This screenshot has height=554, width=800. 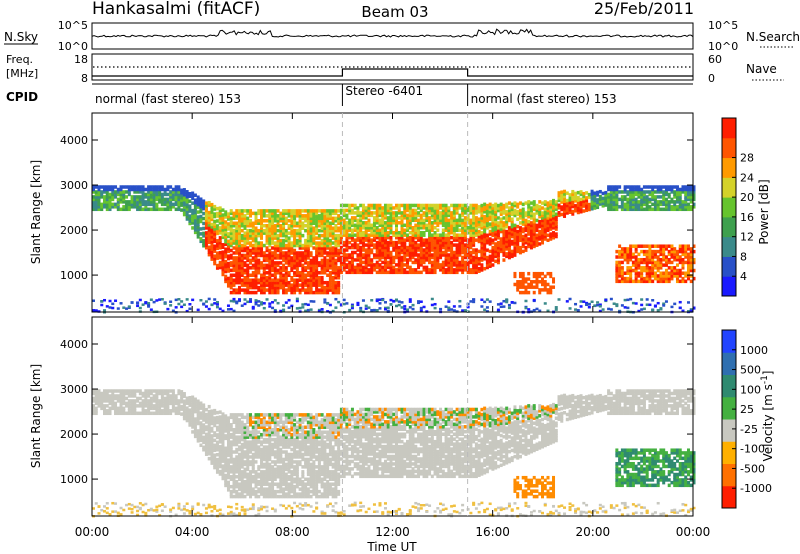 What do you see at coordinates (384, 91) in the screenshot?
I see `cpid-segment-label: Stereo -6401` at bounding box center [384, 91].